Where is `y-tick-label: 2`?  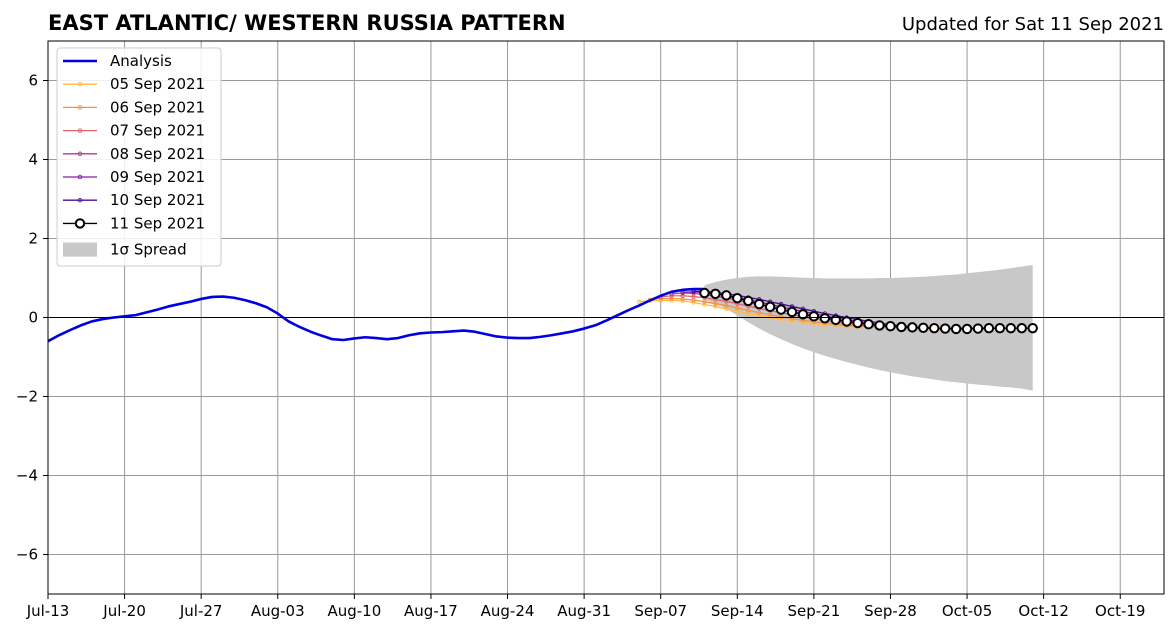
y-tick-label: 2 is located at coordinates (33, 239).